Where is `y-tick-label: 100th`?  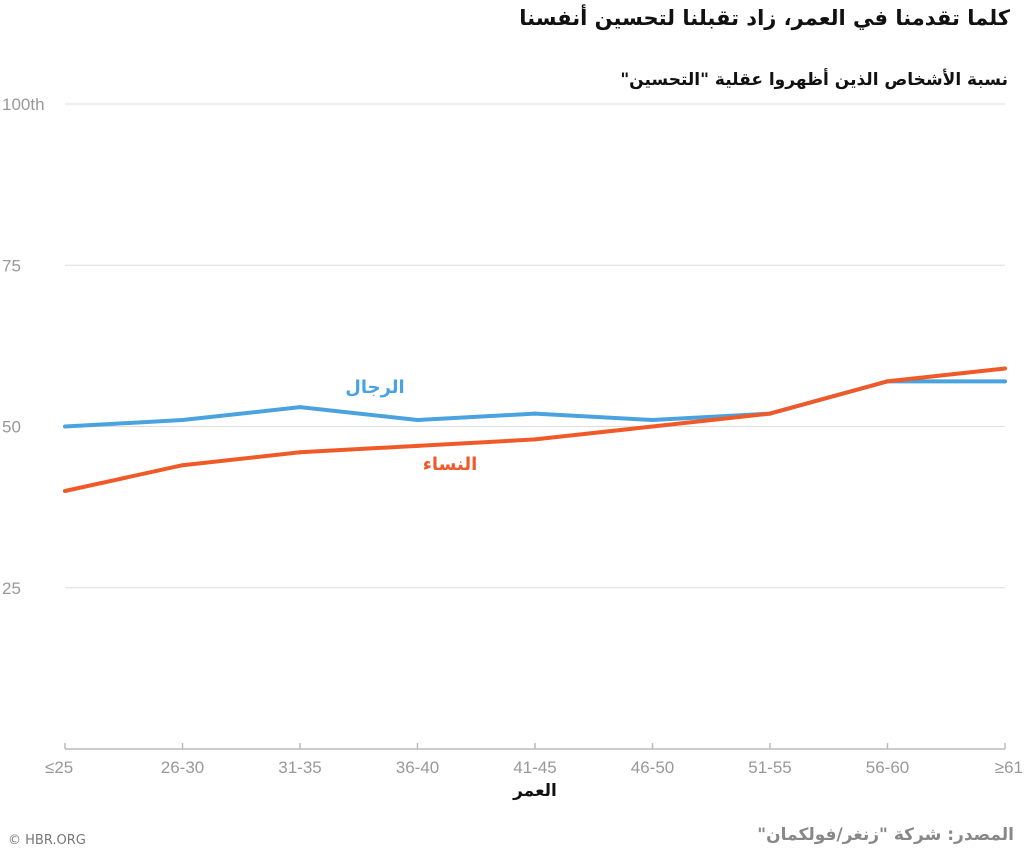
y-tick-label: 100th is located at coordinates (23, 104).